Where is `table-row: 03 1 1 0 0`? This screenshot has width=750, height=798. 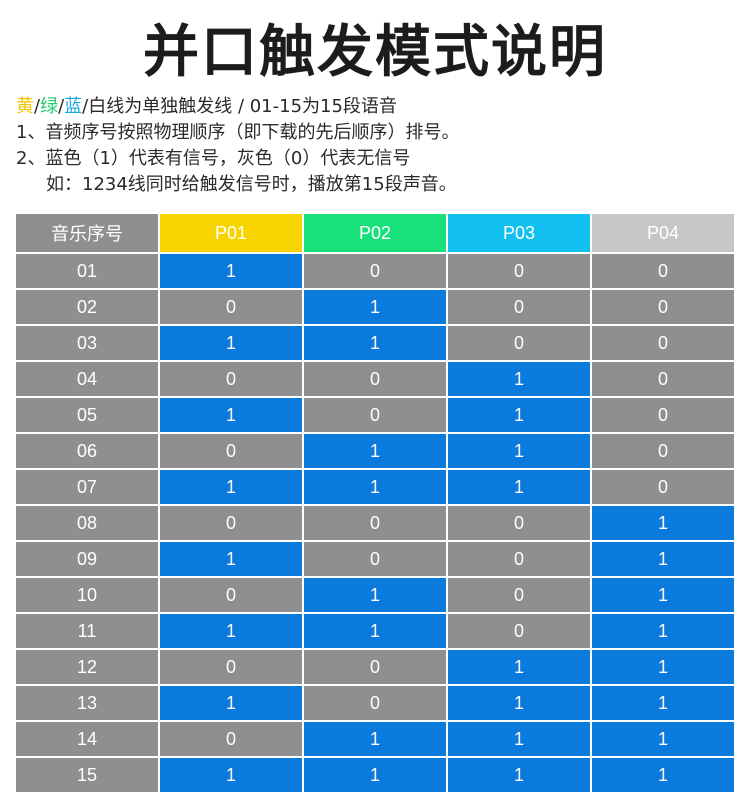
table-row: 03 1 1 0 0 is located at coordinates (375, 344).